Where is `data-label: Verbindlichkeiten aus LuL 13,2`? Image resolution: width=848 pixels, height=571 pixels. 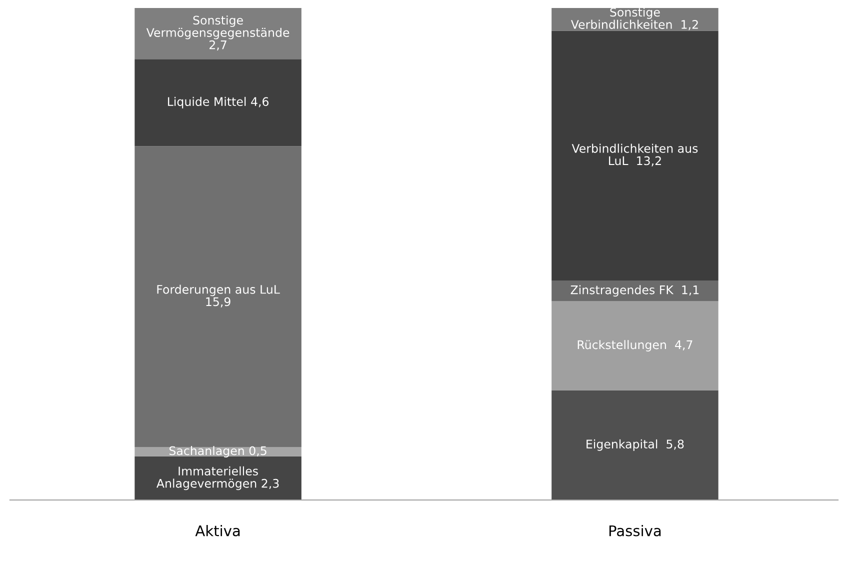
data-label: Verbindlichkeiten aus LuL 13,2 is located at coordinates (635, 155).